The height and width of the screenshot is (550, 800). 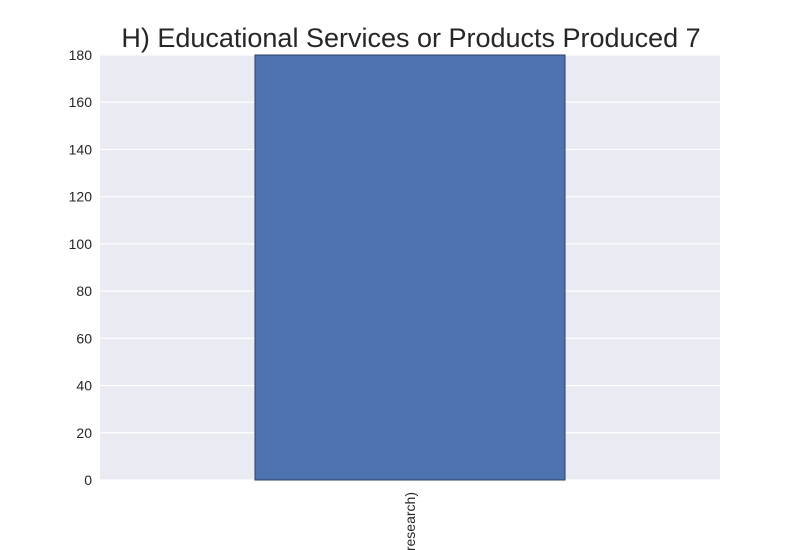 What do you see at coordinates (81, 197) in the screenshot?
I see `y-tick-label: 120` at bounding box center [81, 197].